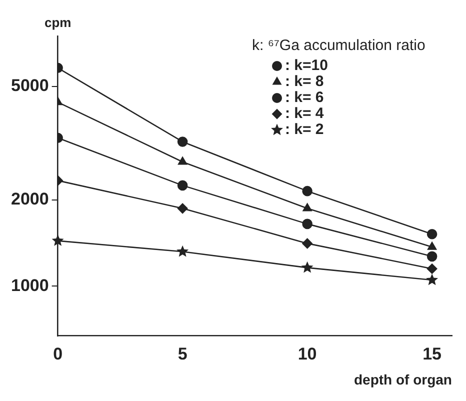 The image size is (466, 401). I want to click on x-tick-label: 15, so click(432, 354).